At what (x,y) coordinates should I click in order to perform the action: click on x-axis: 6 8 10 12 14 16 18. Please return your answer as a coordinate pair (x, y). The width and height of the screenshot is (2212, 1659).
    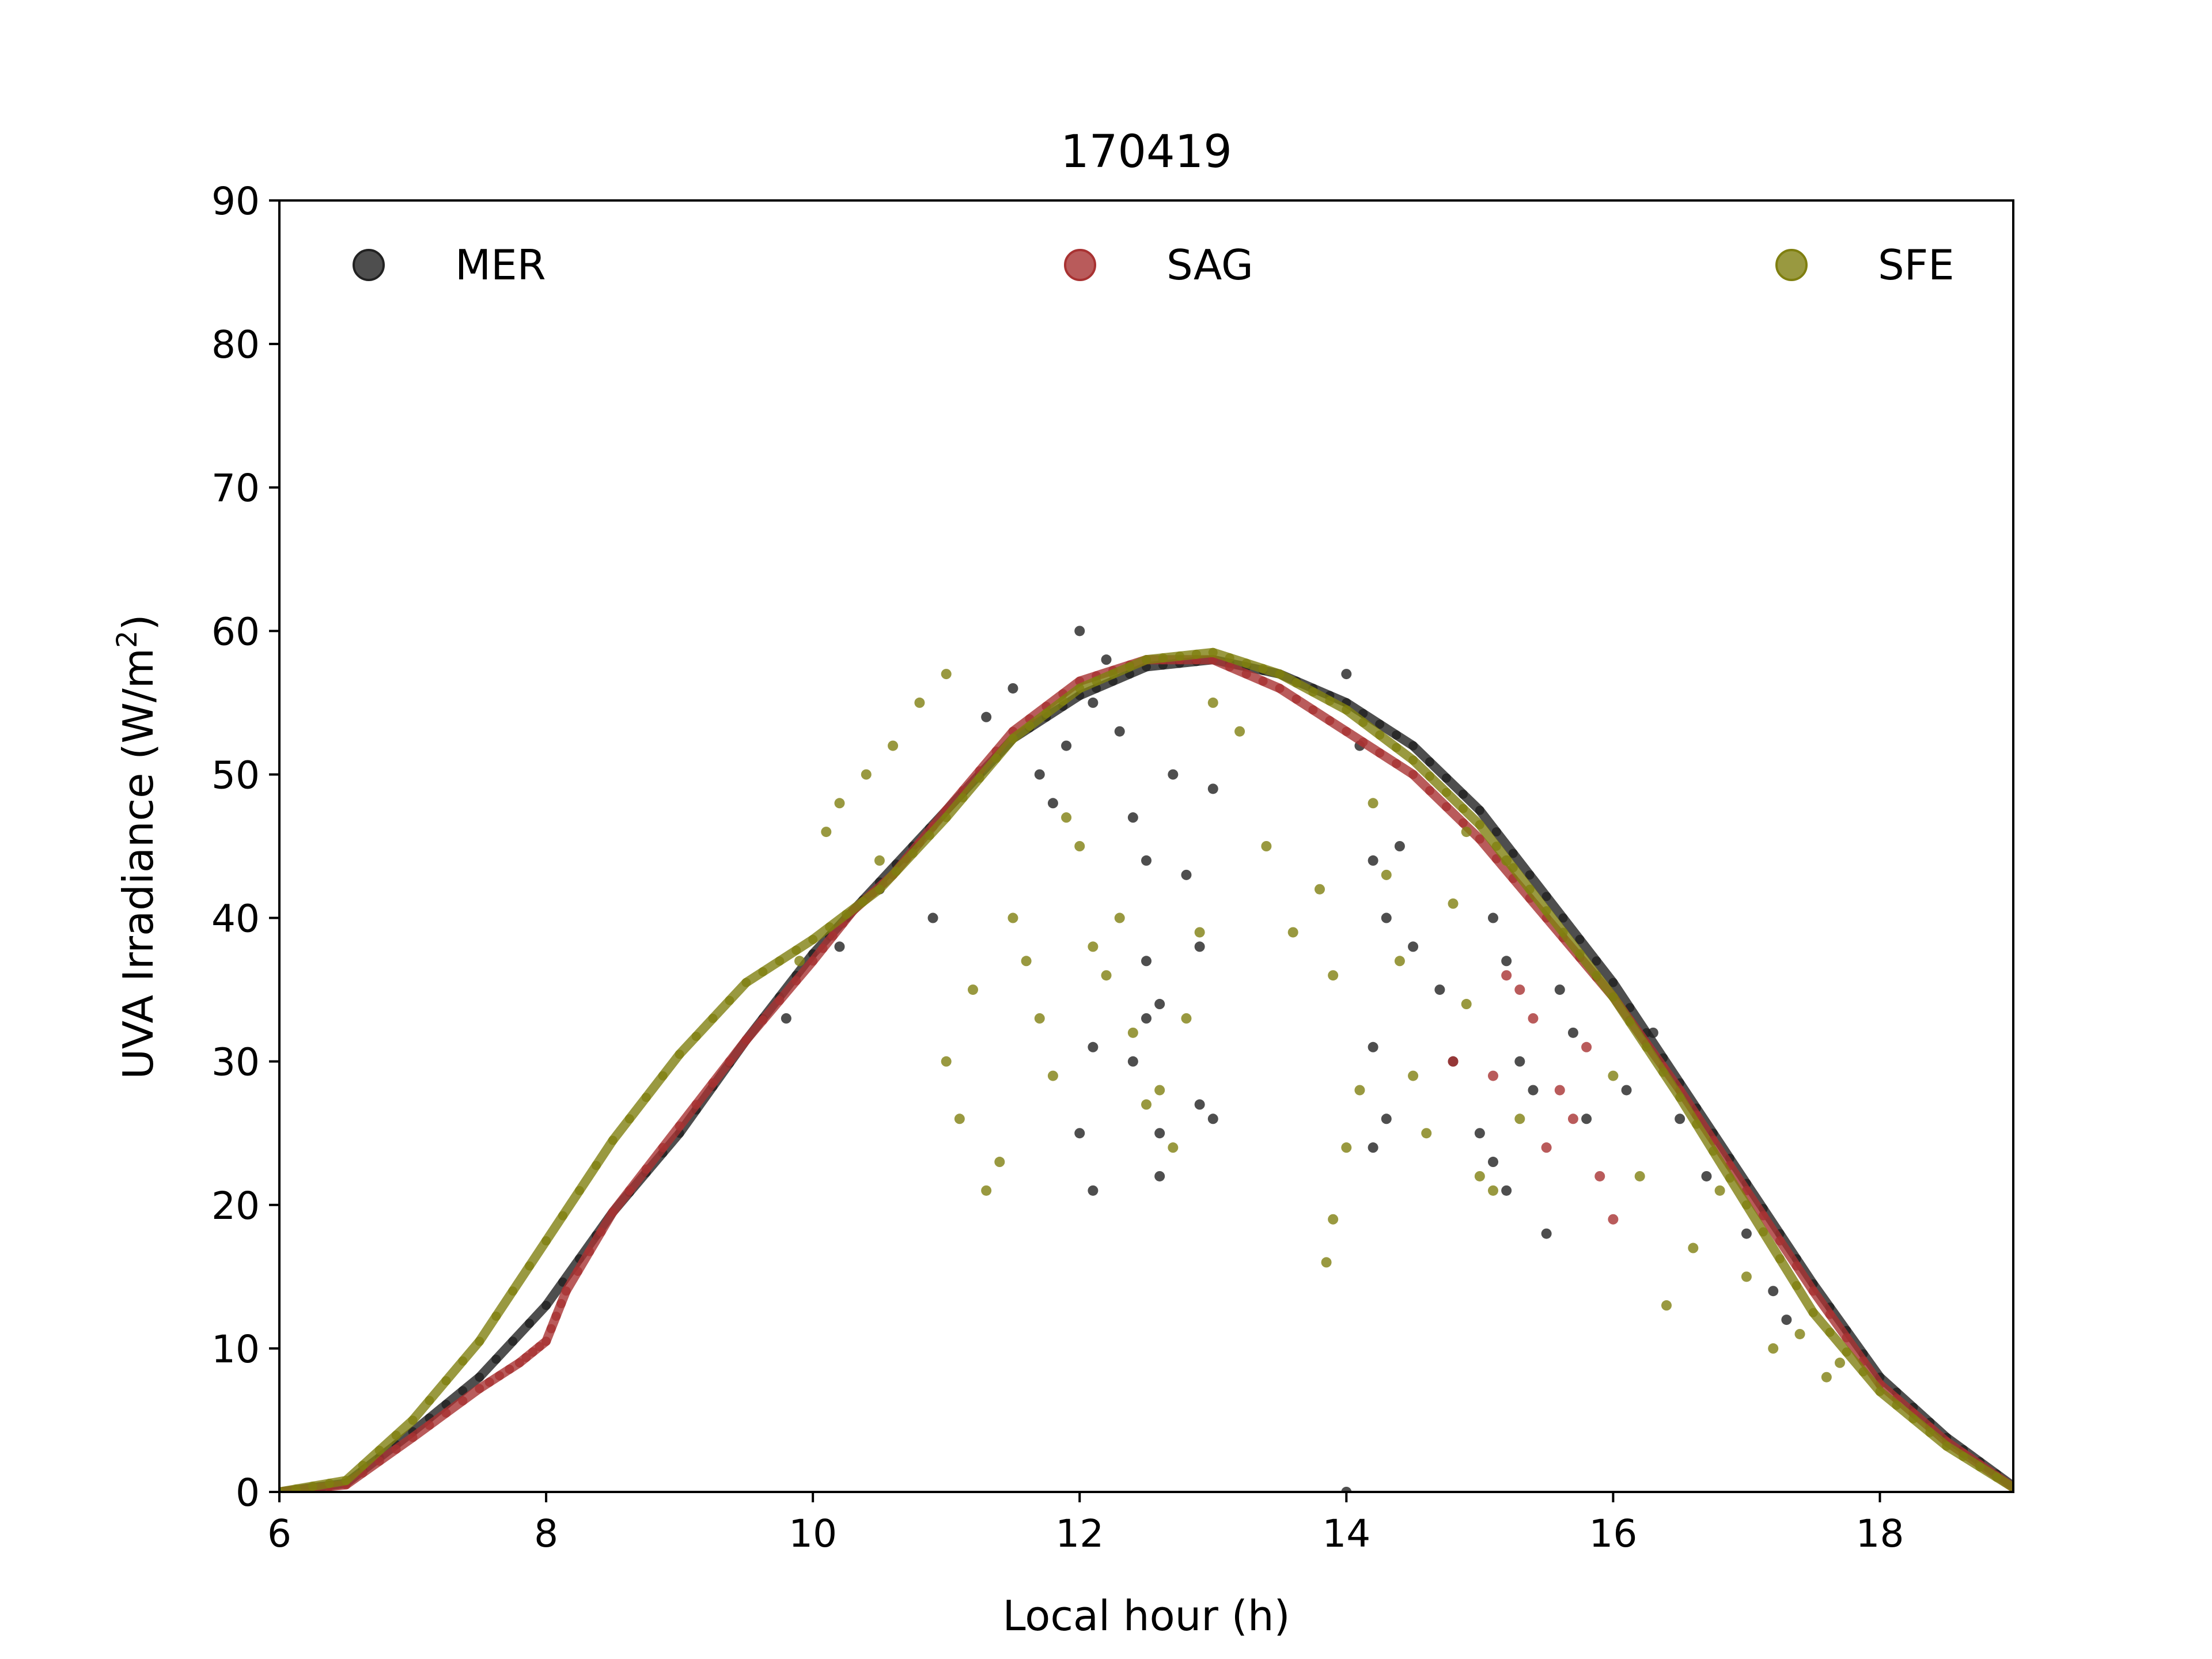
    Looking at the image, I should click on (1085, 1524).